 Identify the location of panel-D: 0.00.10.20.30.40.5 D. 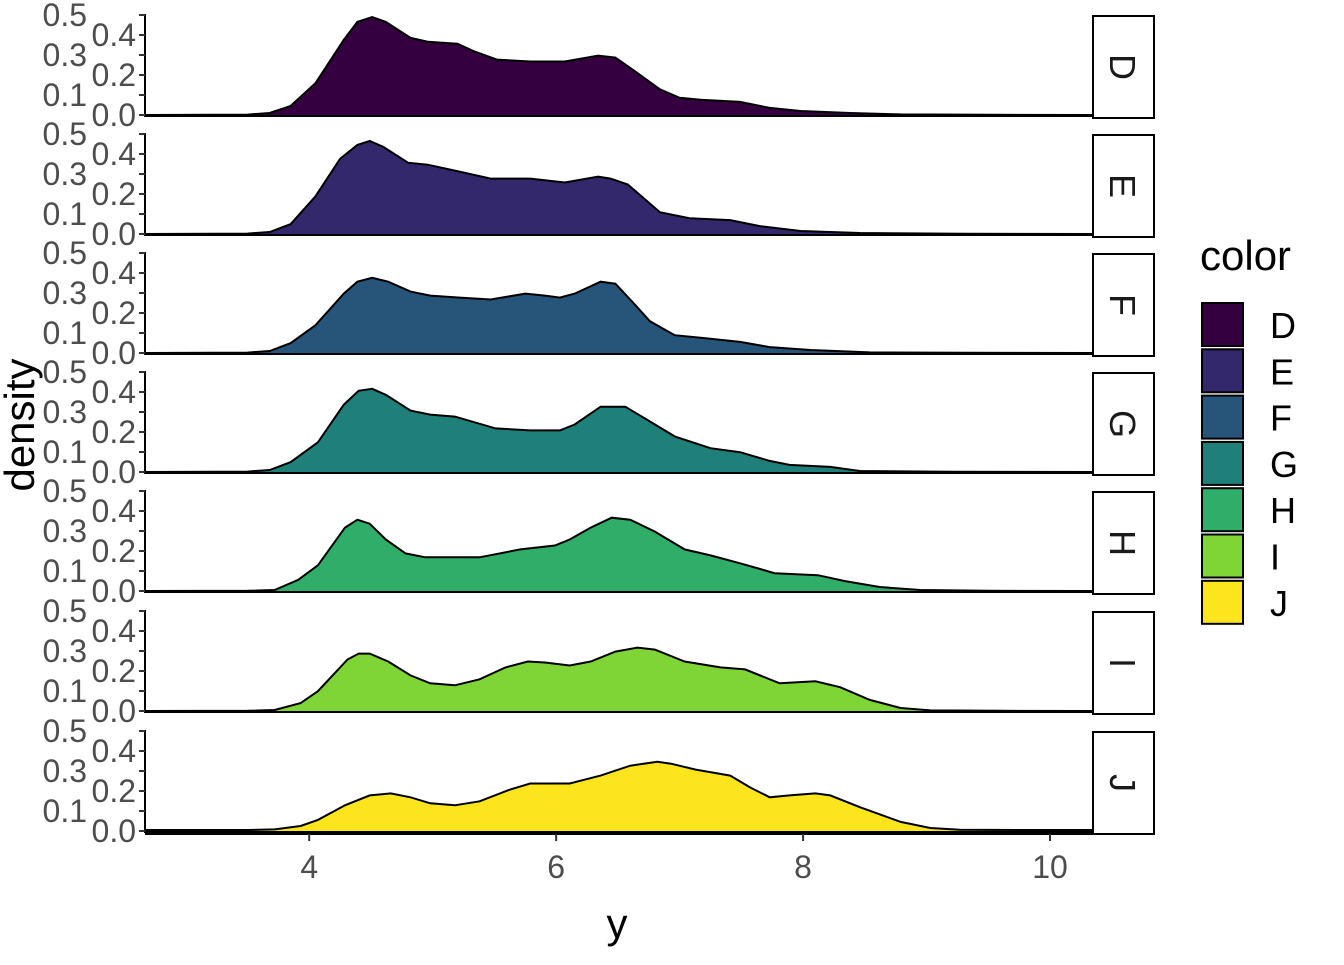
(599, 66).